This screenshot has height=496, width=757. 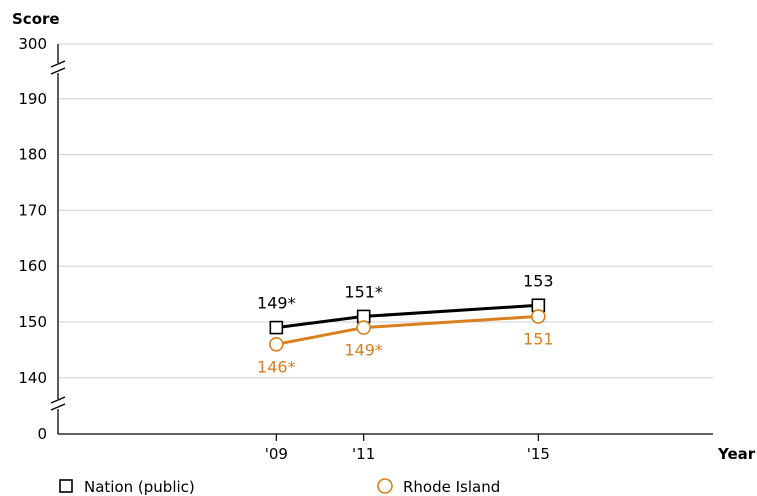 What do you see at coordinates (32, 44) in the screenshot?
I see `y-tick-label: 300` at bounding box center [32, 44].